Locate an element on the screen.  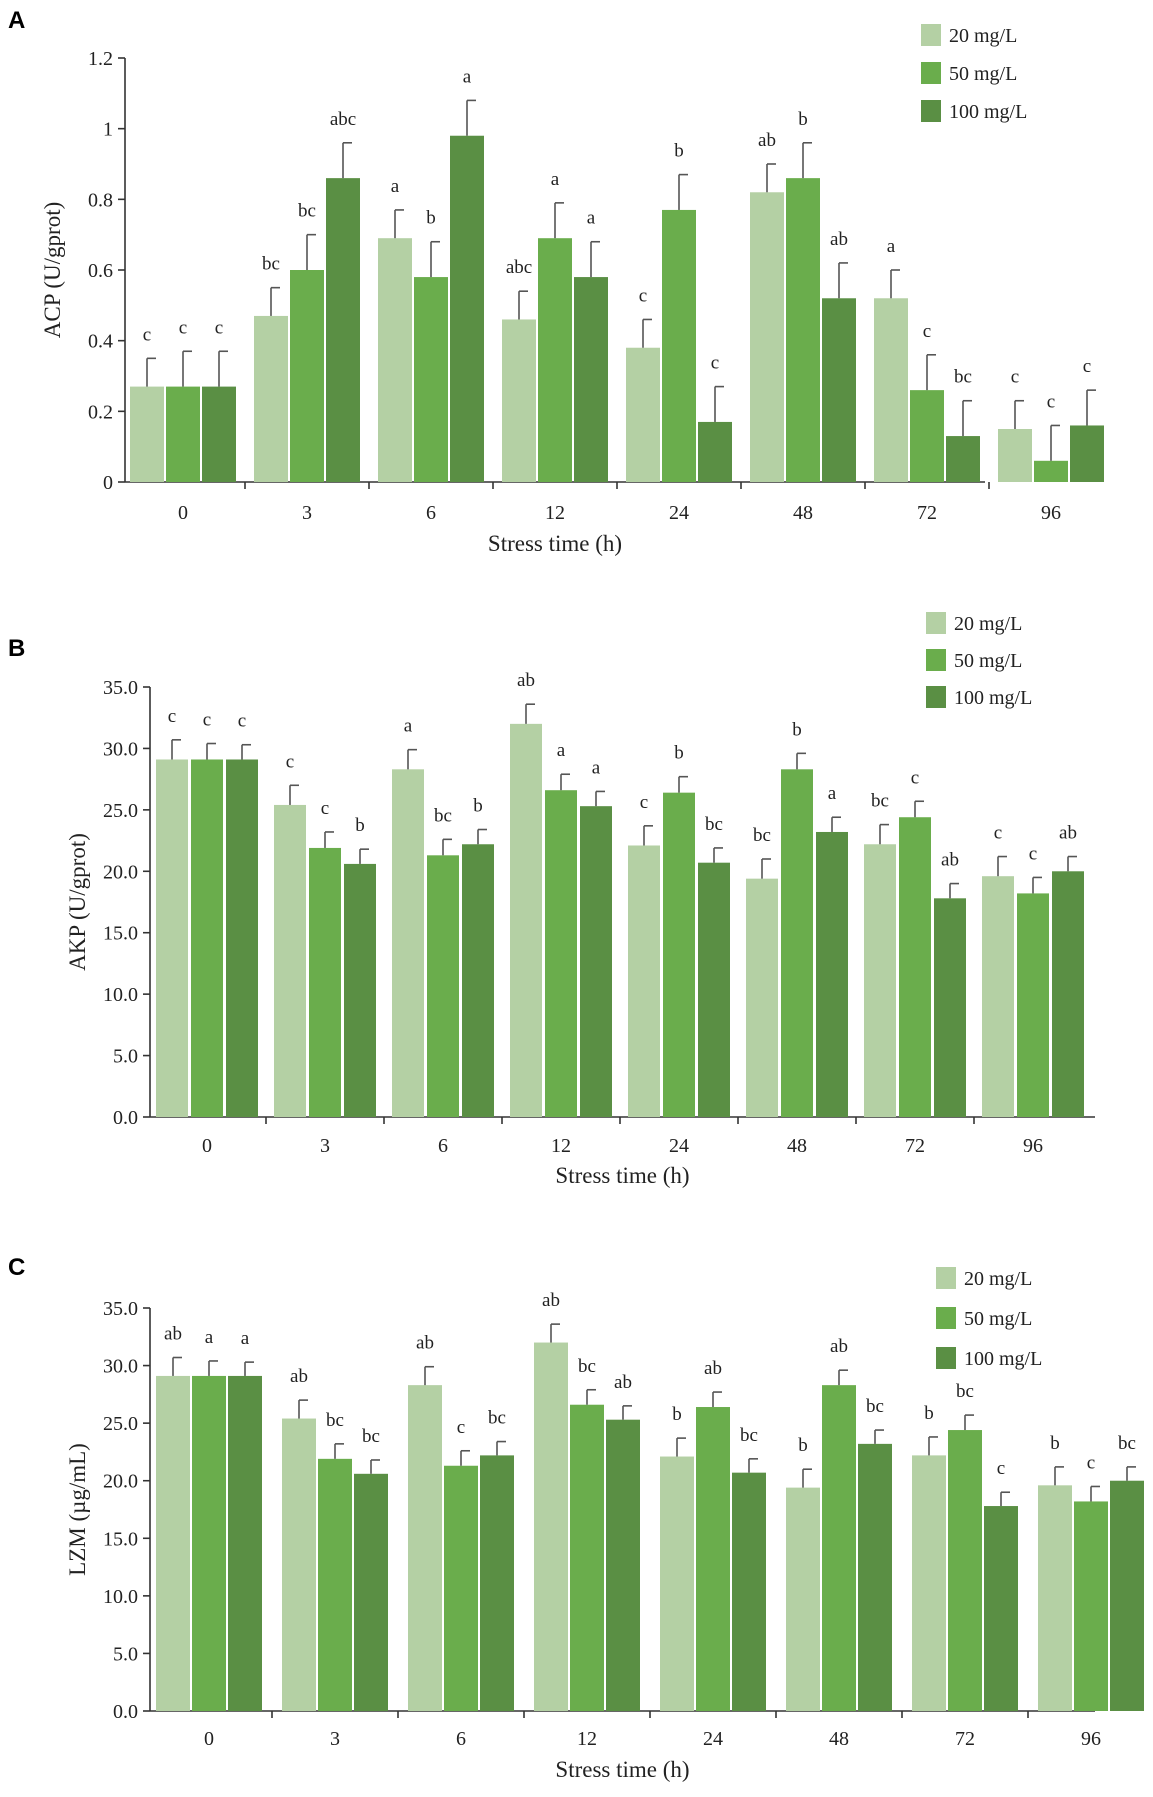
x-tick-label: 3 is located at coordinates (335, 1739).